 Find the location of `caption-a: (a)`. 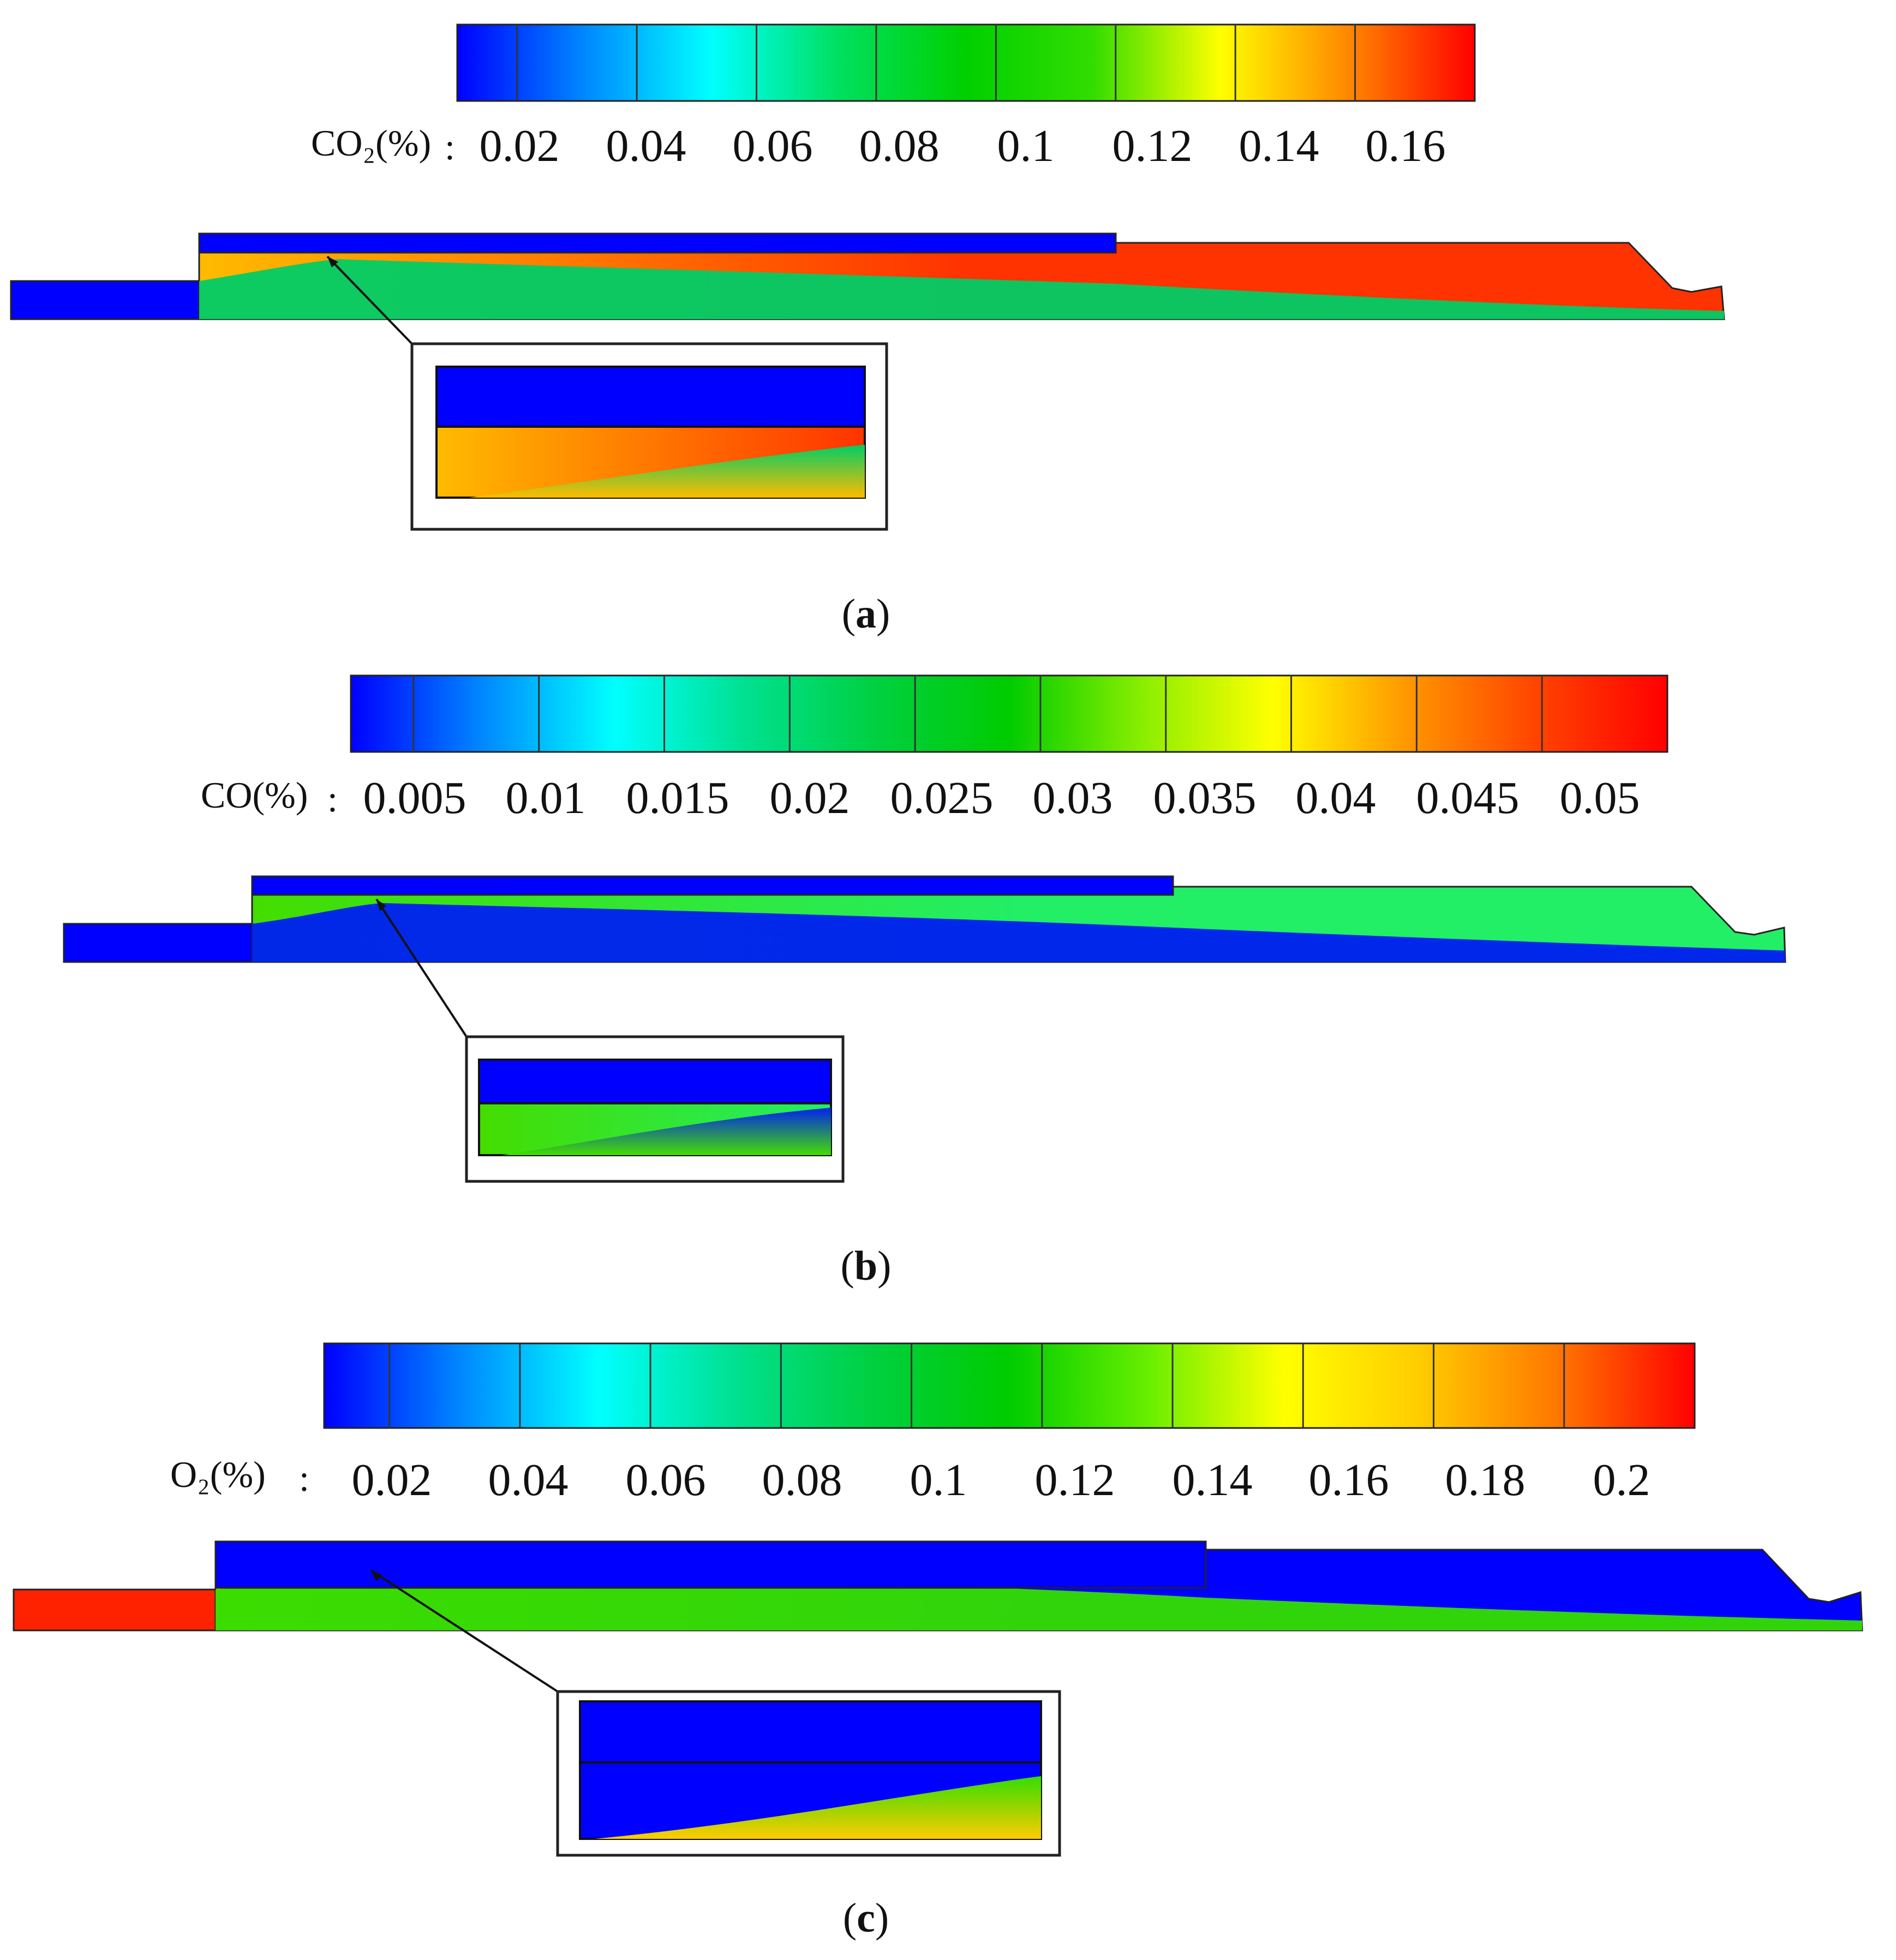

caption-a: (a) is located at coordinates (866, 614).